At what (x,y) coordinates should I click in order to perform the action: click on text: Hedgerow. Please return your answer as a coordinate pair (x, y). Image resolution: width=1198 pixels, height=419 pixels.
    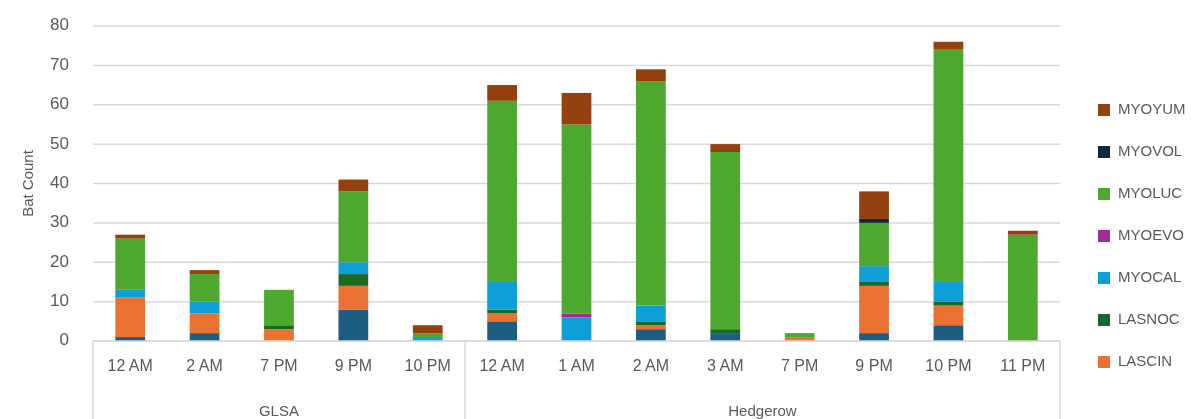
    Looking at the image, I should click on (762, 410).